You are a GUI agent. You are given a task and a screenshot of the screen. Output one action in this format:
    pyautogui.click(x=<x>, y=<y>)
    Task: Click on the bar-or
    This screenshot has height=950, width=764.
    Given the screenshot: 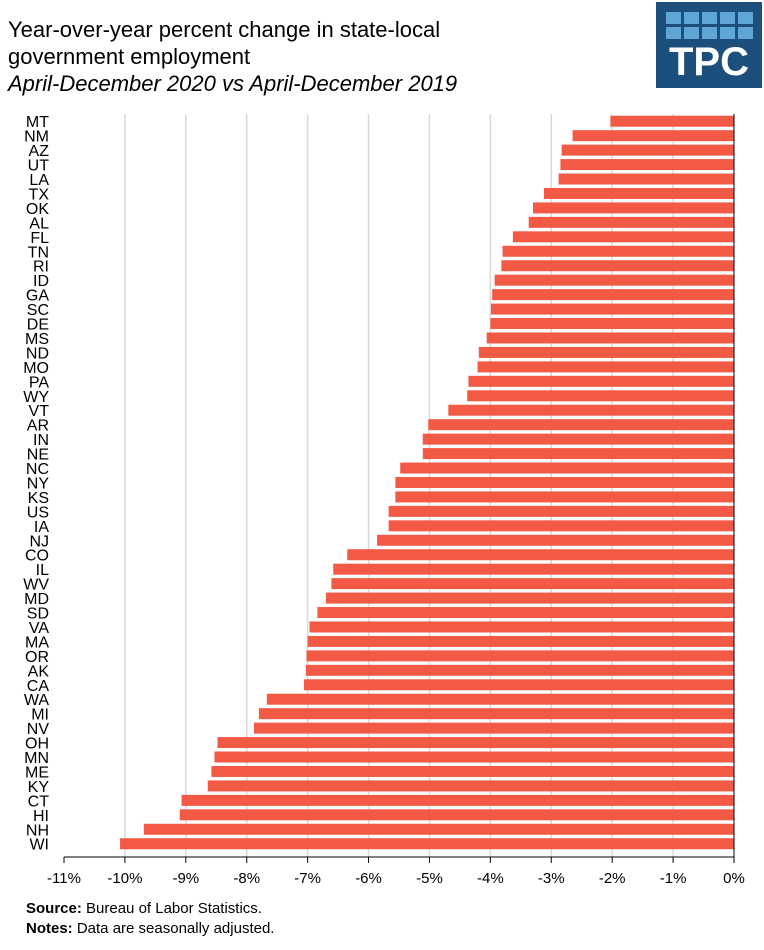 What is the action you would take?
    pyautogui.click(x=520, y=656)
    